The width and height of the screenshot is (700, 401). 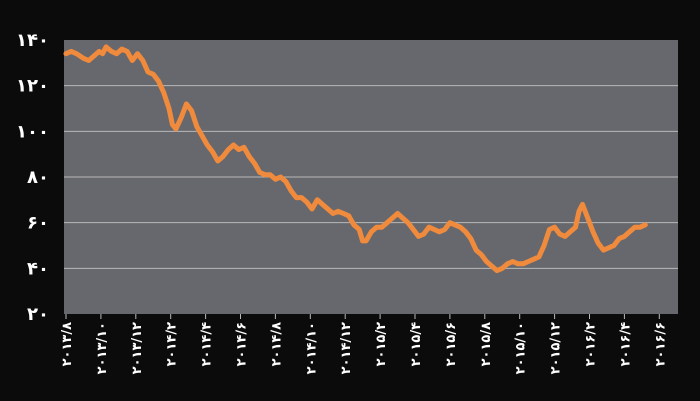 What do you see at coordinates (556, 348) in the screenshot?
I see `x-tick-label: ۲۰۱۵/۱۲` at bounding box center [556, 348].